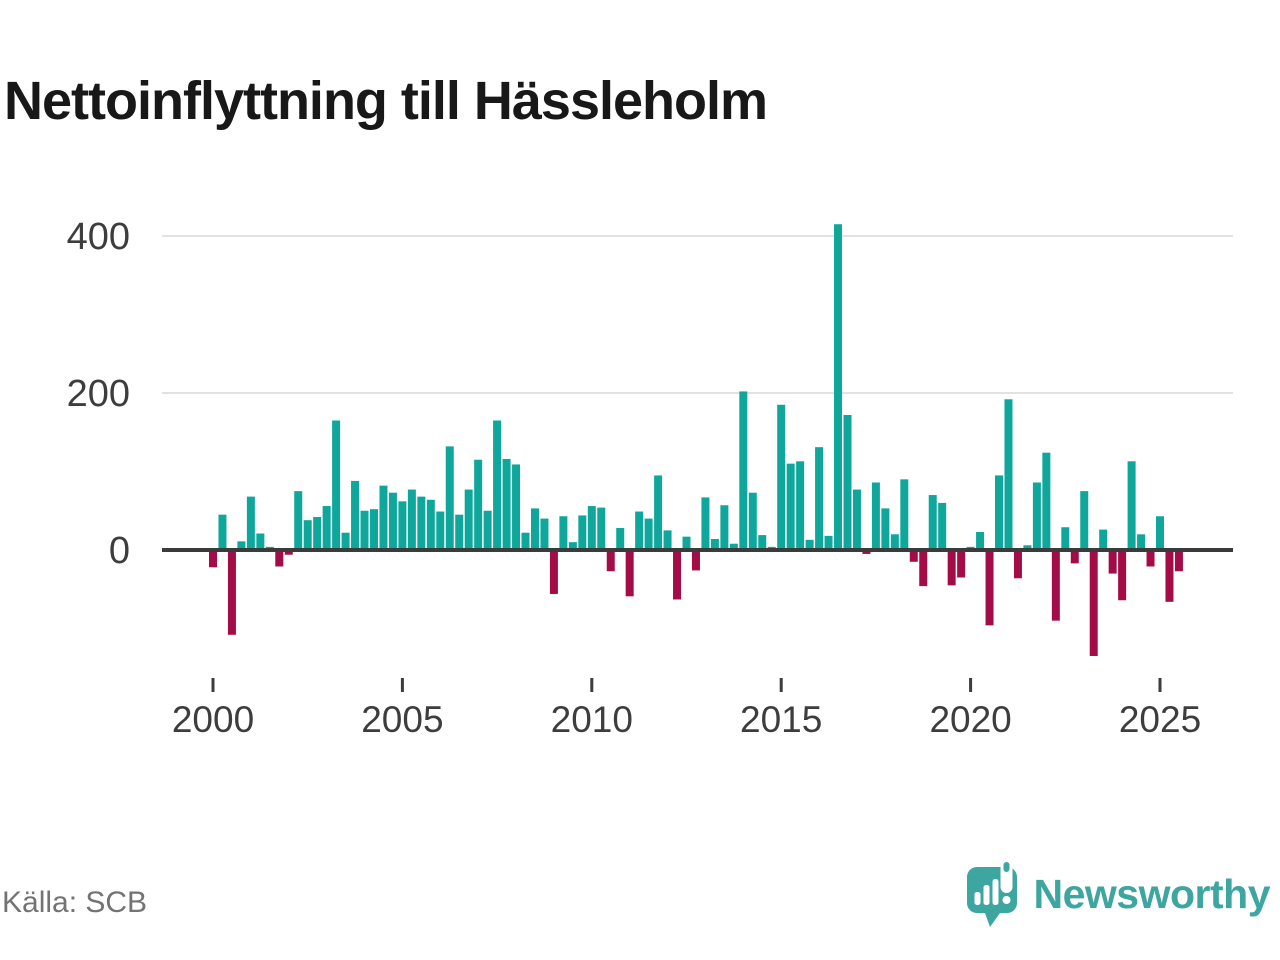 This screenshot has width=1280, height=960. Describe the element at coordinates (288, 552) in the screenshot. I see `bar-2002-q1` at that location.